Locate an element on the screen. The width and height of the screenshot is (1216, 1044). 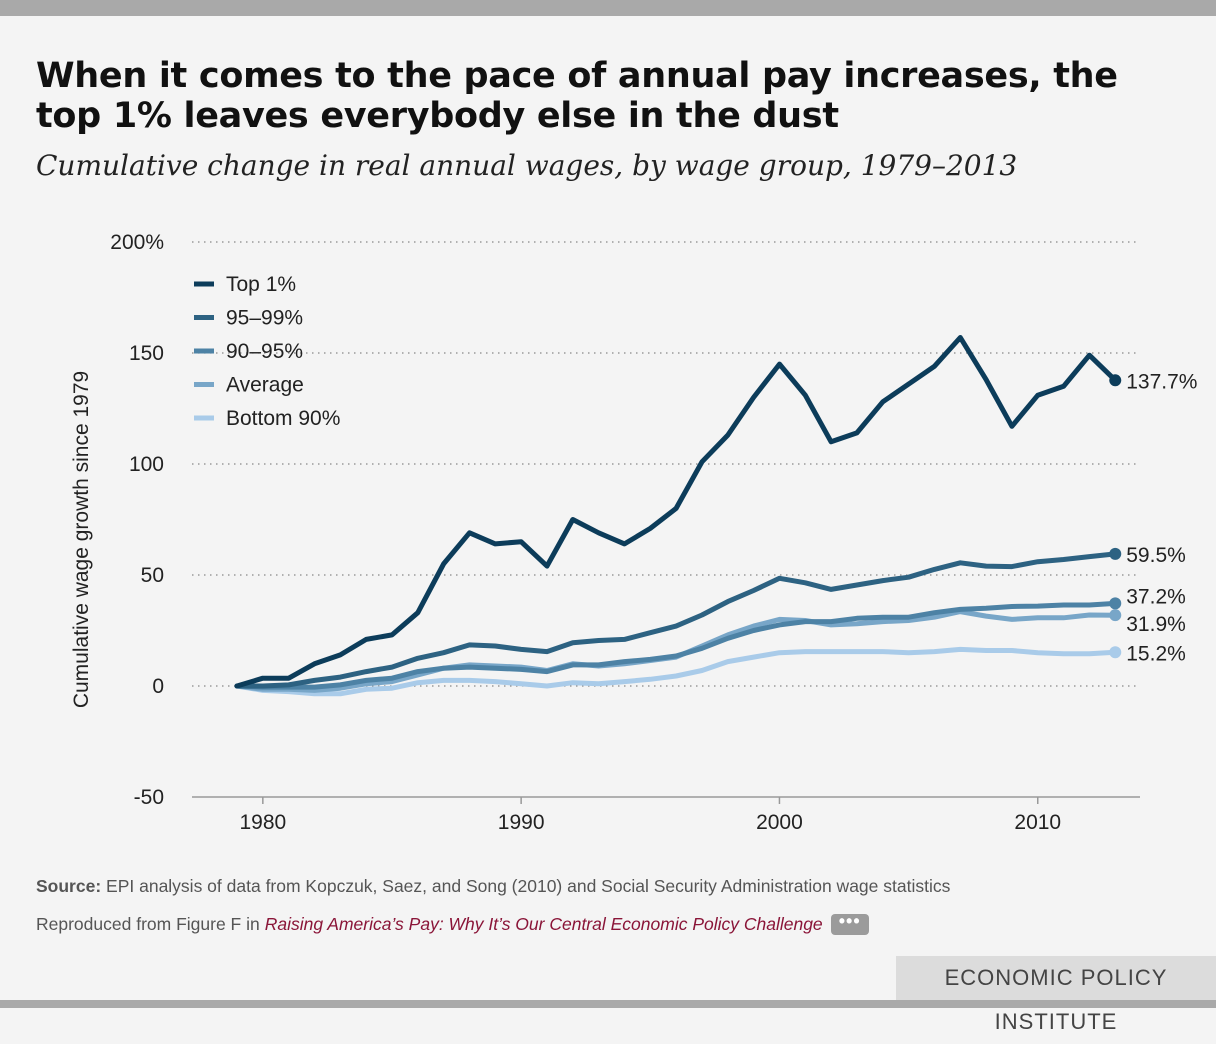
x-tick-label: 1990 is located at coordinates (521, 822).